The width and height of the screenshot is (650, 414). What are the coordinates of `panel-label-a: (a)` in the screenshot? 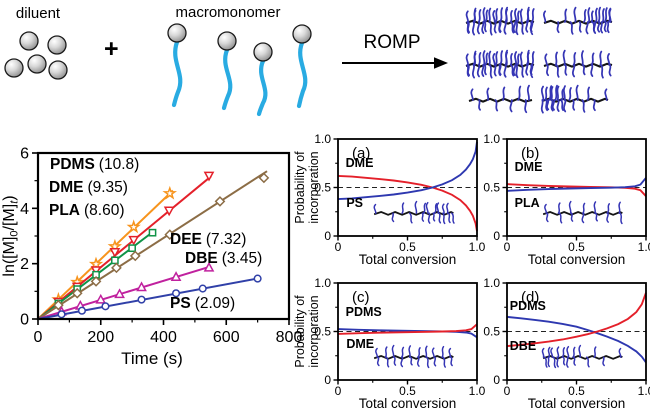 It's located at (361, 153).